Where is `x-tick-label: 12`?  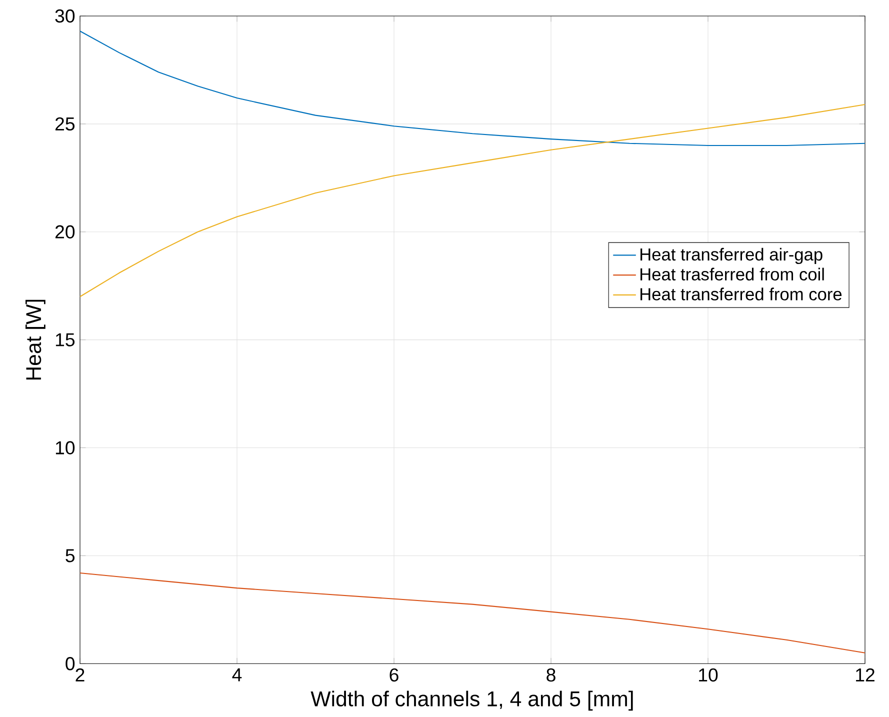 x-tick-label: 12 is located at coordinates (865, 675).